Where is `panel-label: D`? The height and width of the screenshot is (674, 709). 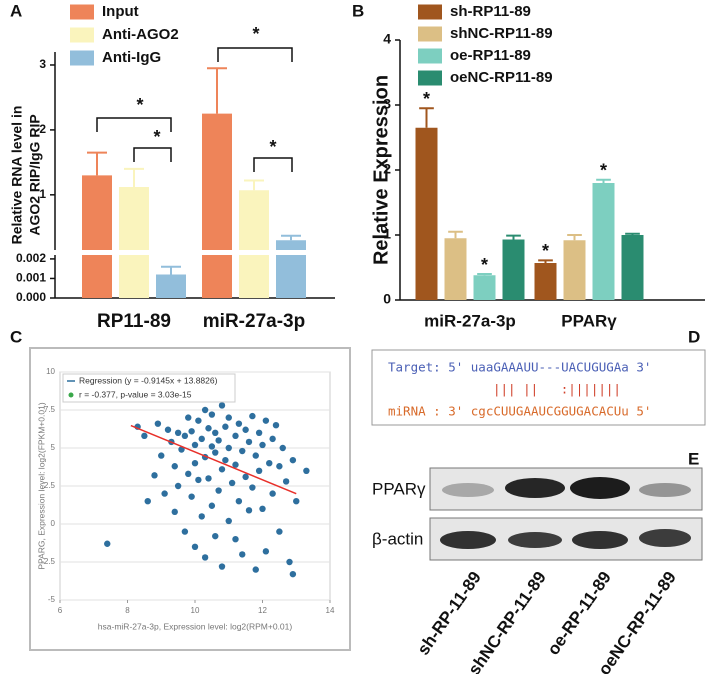
panel-label: D is located at coordinates (694, 336).